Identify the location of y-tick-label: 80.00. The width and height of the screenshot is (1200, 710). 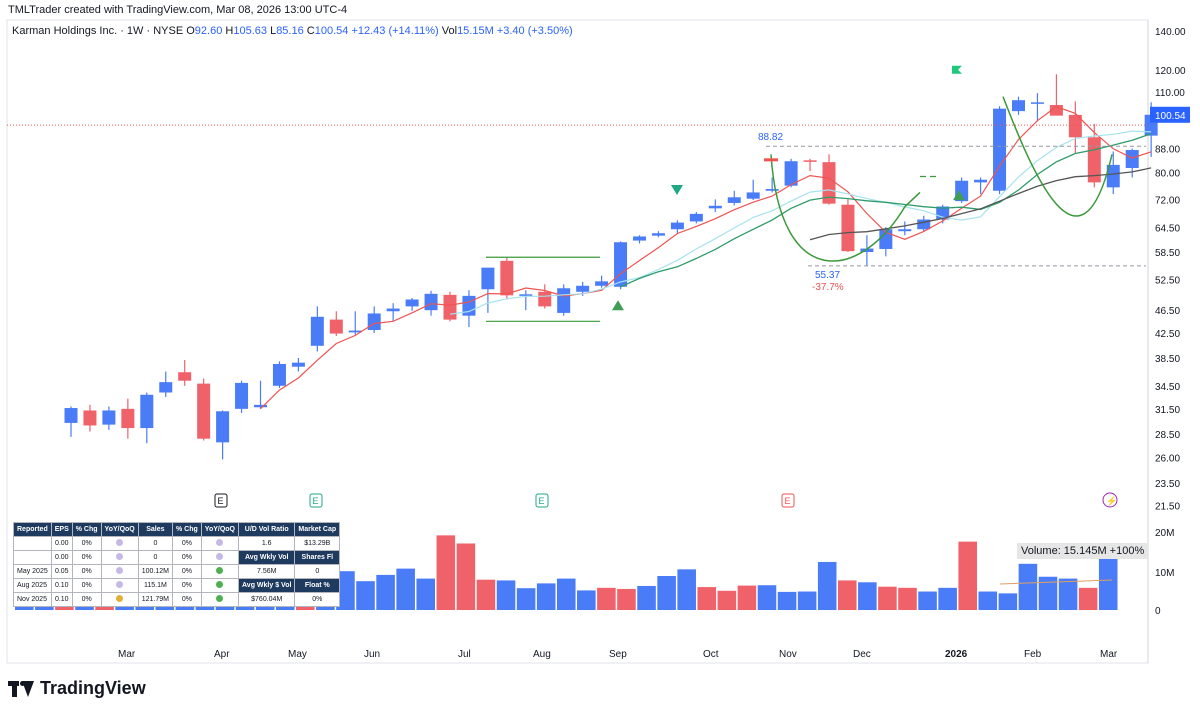
(1167, 174).